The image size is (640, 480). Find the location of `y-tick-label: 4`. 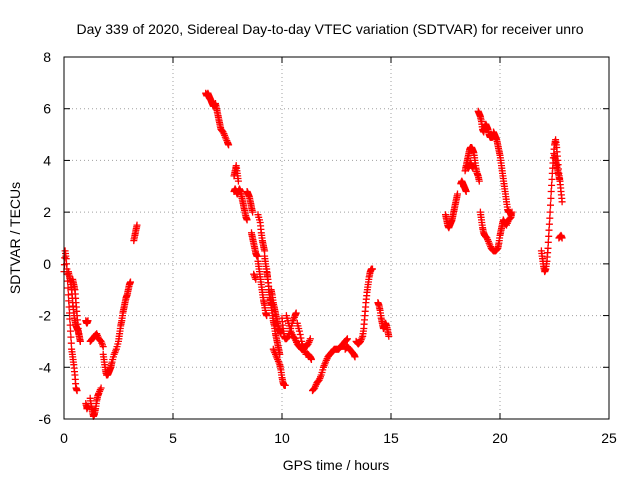

y-tick-label: 4 is located at coordinates (47, 160).